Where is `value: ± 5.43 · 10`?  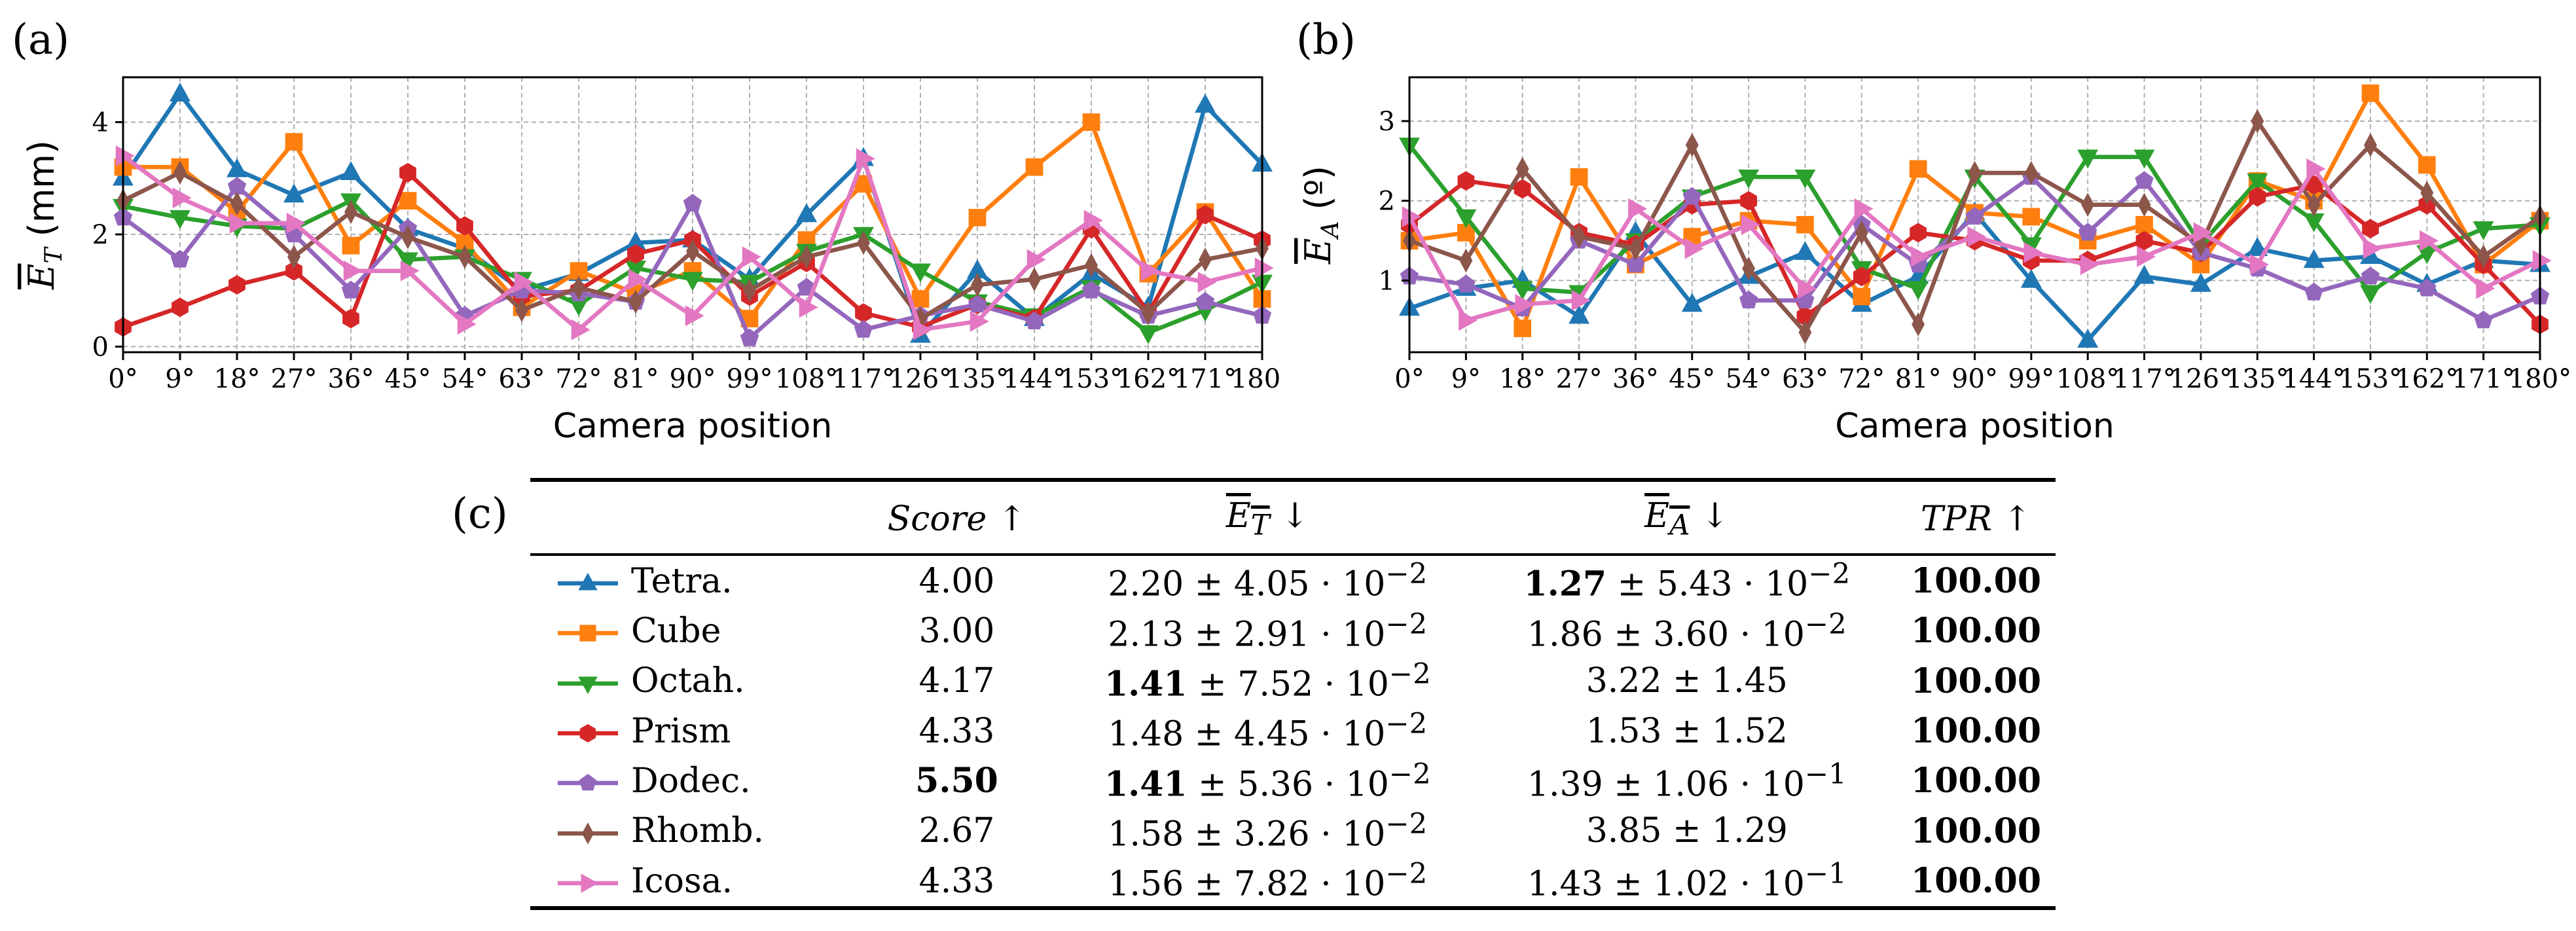 value: ± 5.43 · 10 is located at coordinates (1713, 584).